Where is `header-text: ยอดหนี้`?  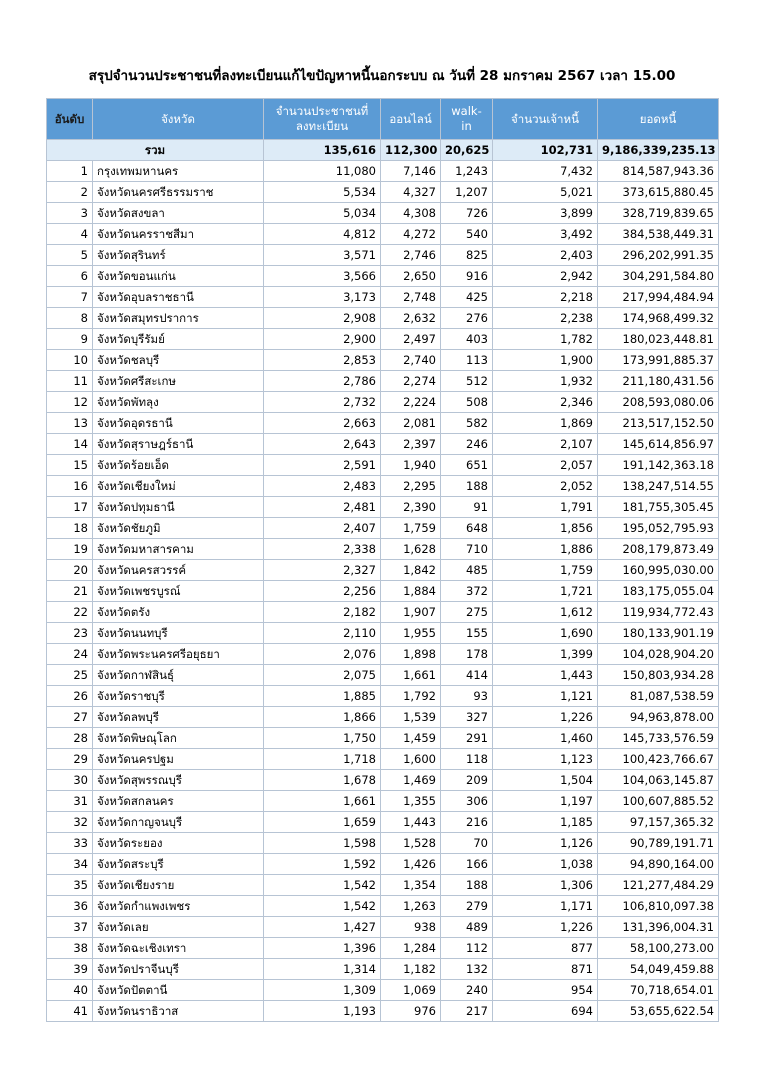
header-text: ยอดหนี้ is located at coordinates (658, 118).